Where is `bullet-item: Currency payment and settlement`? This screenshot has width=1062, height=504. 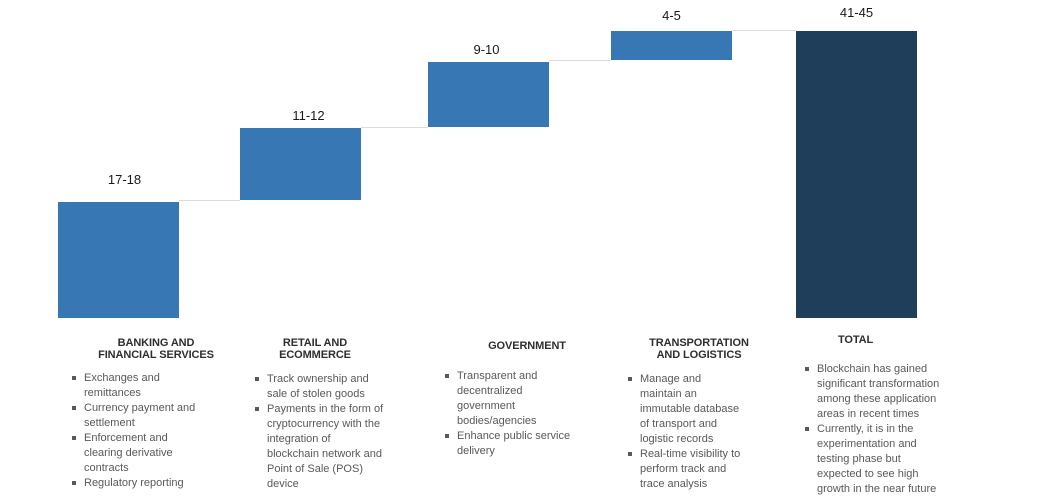 bullet-item: Currency payment and settlement is located at coordinates (148, 416).